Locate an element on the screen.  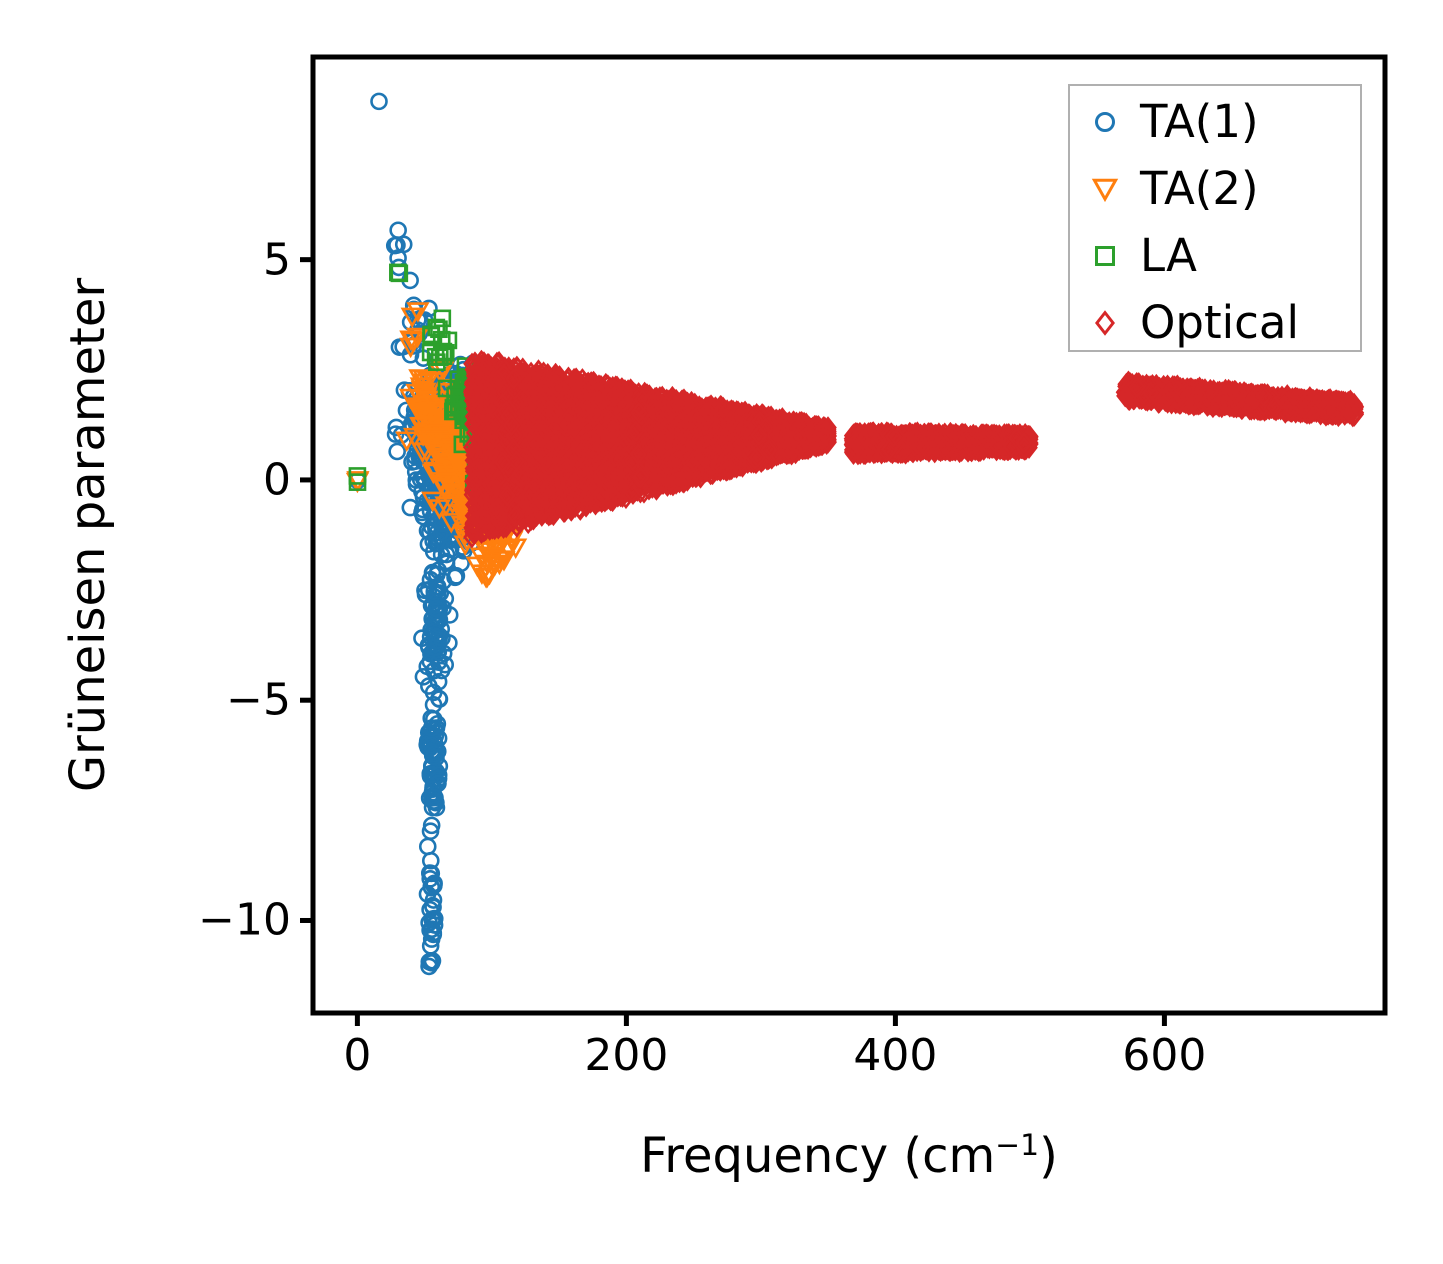
triangle-down-marker-icon is located at coordinates (1105, 189).